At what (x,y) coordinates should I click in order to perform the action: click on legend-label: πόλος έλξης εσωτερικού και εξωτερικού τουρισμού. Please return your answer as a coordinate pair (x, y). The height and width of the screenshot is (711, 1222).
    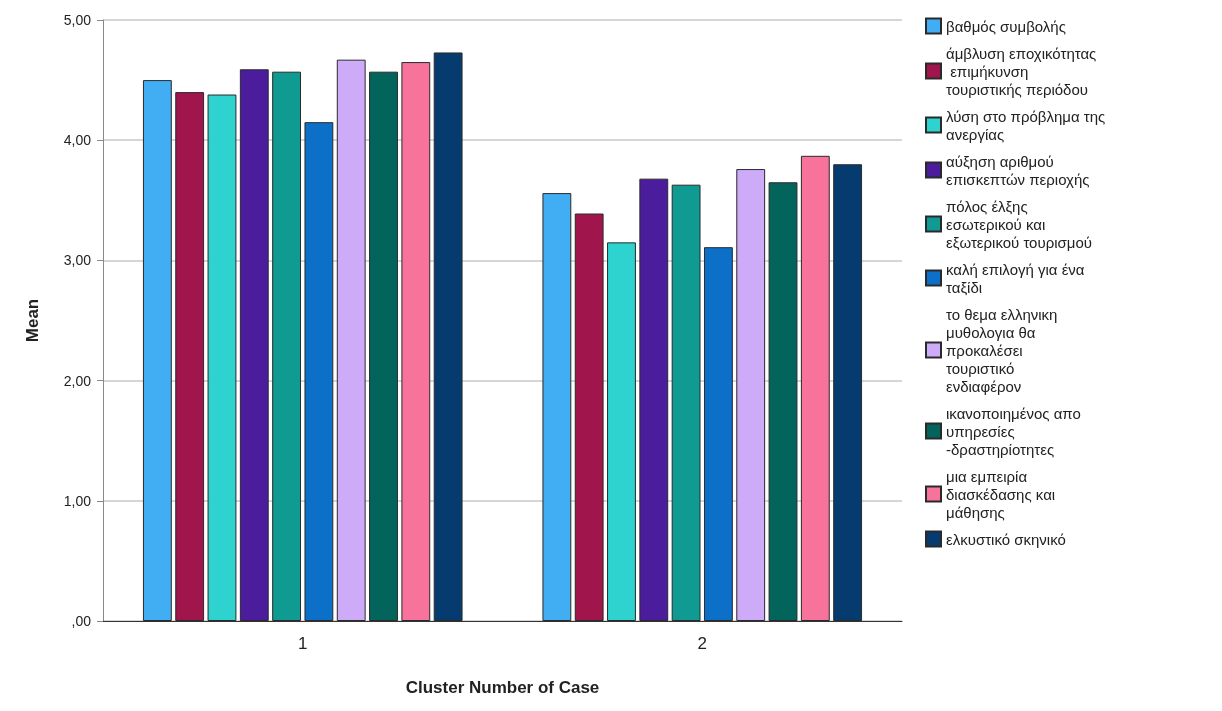
    Looking at the image, I should click on (1019, 224).